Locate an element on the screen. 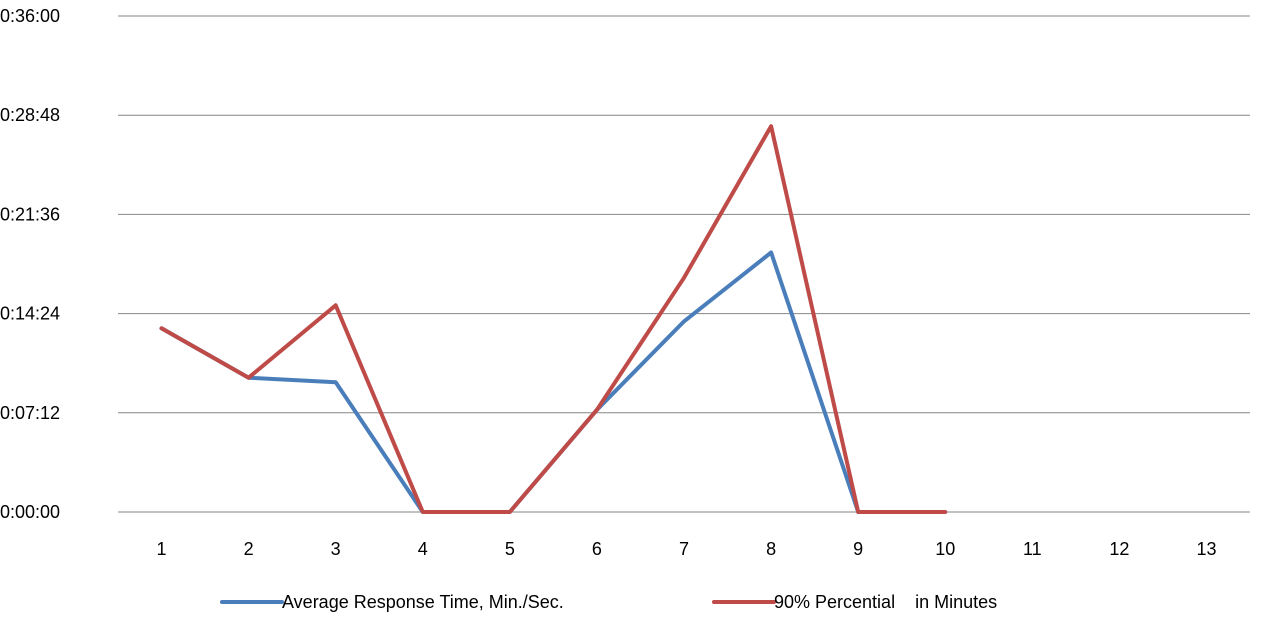 This screenshot has height=626, width=1265. x-tick-label: 11 is located at coordinates (1032, 549).